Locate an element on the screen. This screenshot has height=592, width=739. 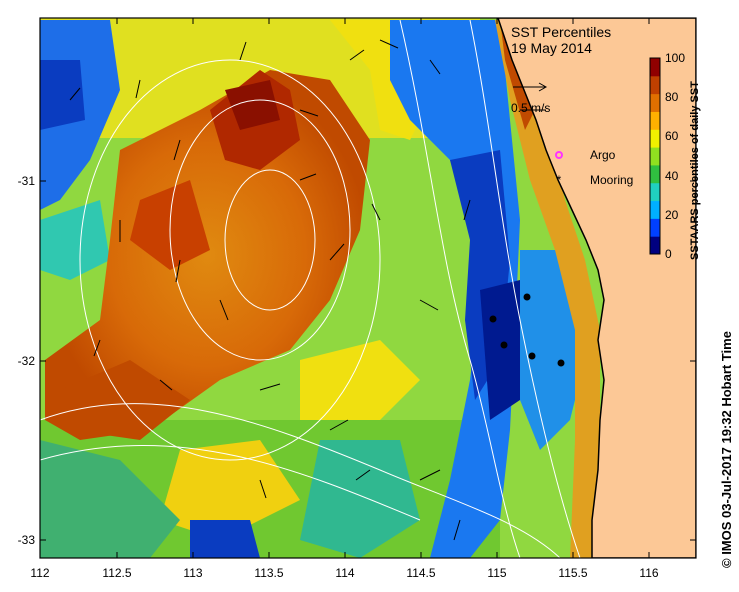
x-tick-label: 113 is located at coordinates (192, 573).